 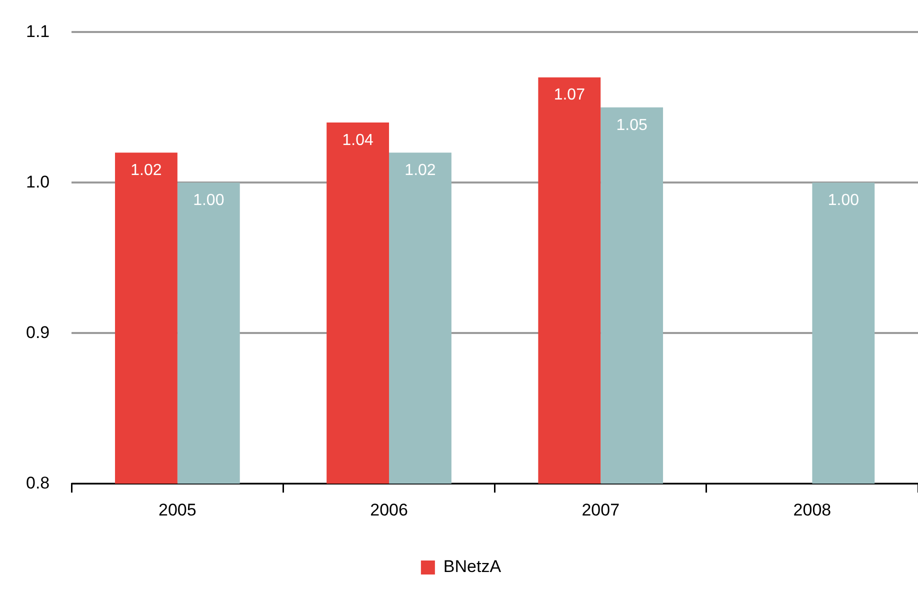 I want to click on x-tick-label: 2007, so click(x=601, y=510).